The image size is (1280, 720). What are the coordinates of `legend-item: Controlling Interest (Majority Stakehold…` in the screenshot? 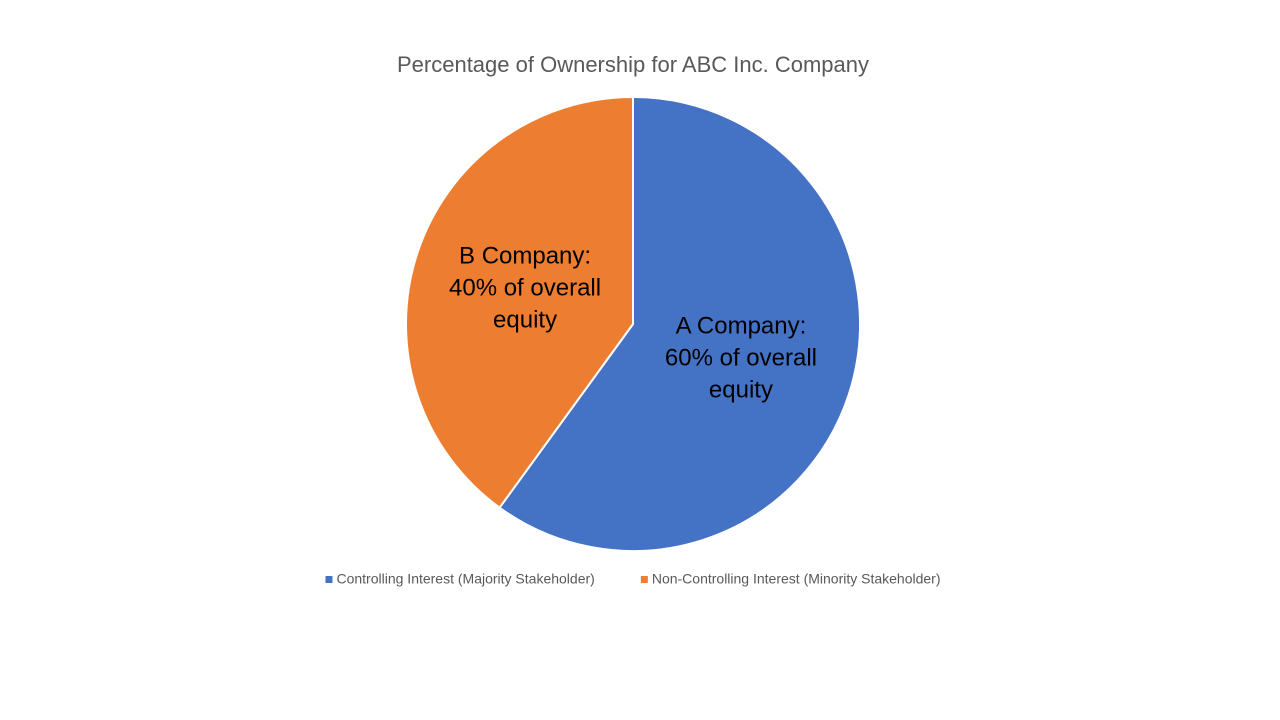 It's located at (460, 579).